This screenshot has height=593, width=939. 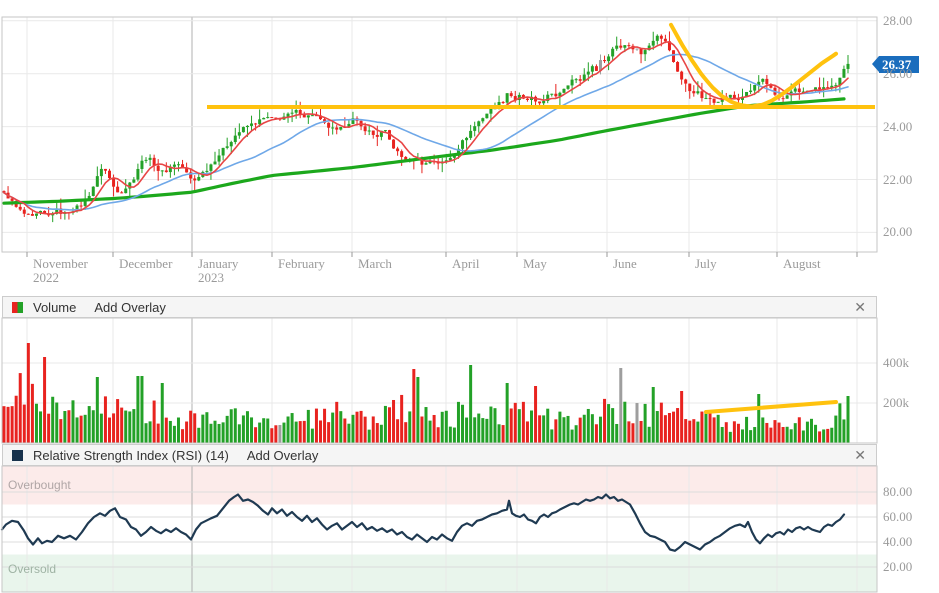 What do you see at coordinates (55, 307) in the screenshot?
I see `volume-panel-title: Volume` at bounding box center [55, 307].